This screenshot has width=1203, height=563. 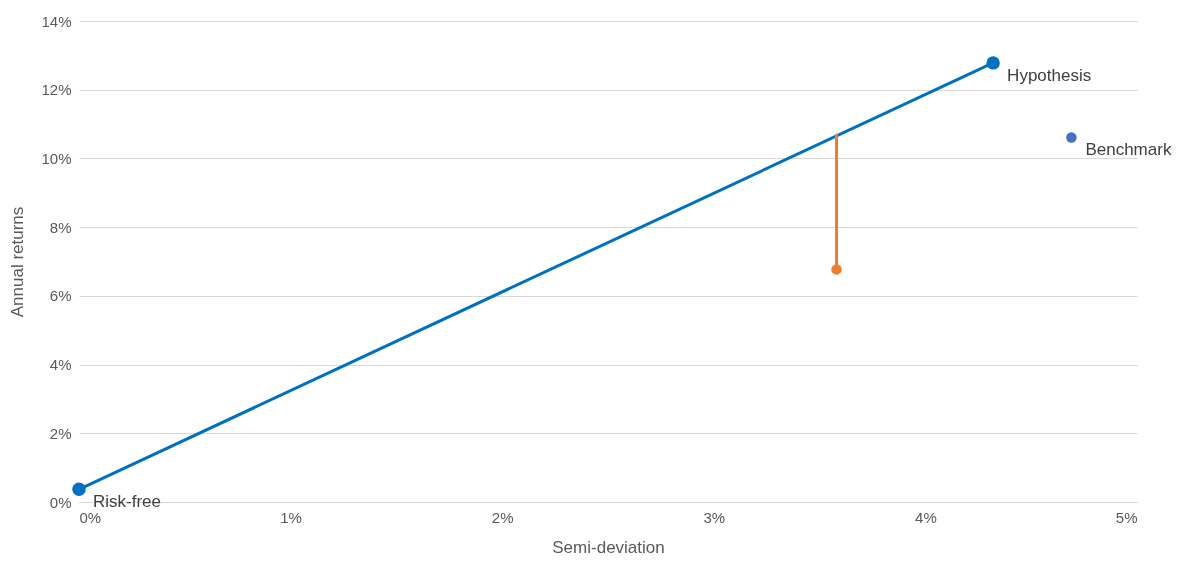 What do you see at coordinates (60, 365) in the screenshot?
I see `y-tick-label: 4%` at bounding box center [60, 365].